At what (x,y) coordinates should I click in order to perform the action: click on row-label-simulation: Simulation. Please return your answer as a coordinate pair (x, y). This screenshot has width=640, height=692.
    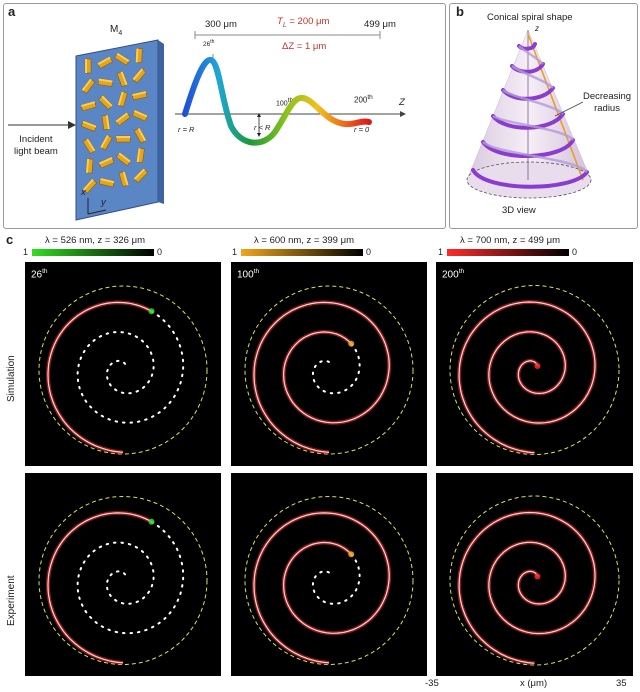
    Looking at the image, I should click on (11, 378).